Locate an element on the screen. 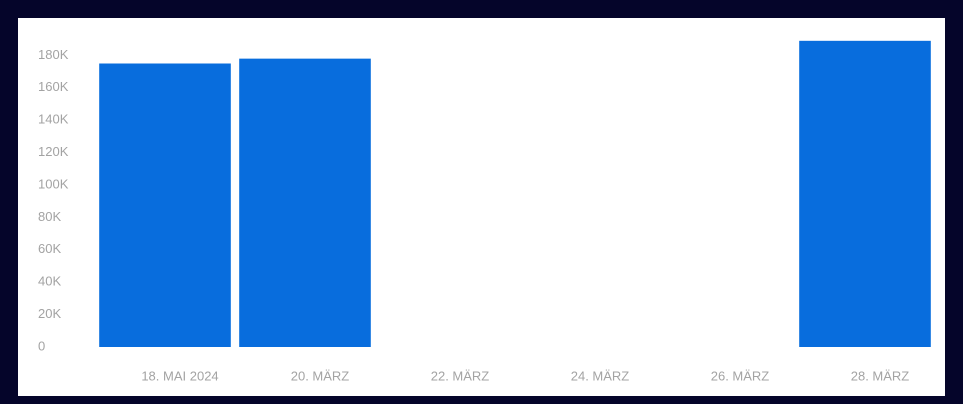  y-tick-label: 120K is located at coordinates (53, 151).